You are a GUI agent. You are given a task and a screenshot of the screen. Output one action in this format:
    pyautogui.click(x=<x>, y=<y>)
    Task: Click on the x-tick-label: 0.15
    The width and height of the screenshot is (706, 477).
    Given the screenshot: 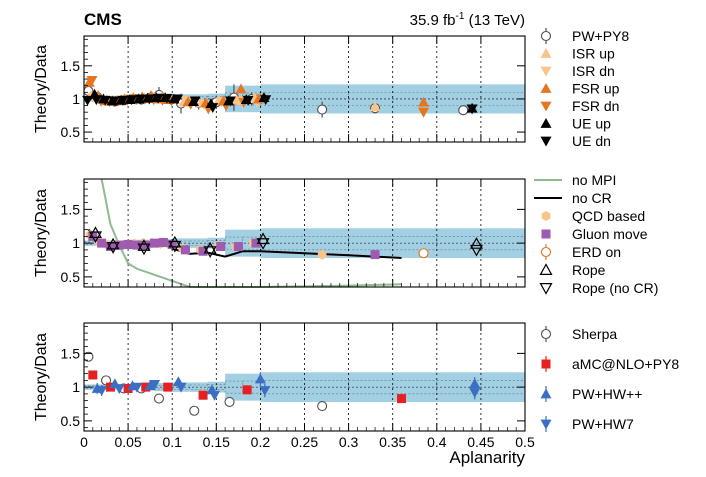 What is the action you would take?
    pyautogui.click(x=216, y=442)
    